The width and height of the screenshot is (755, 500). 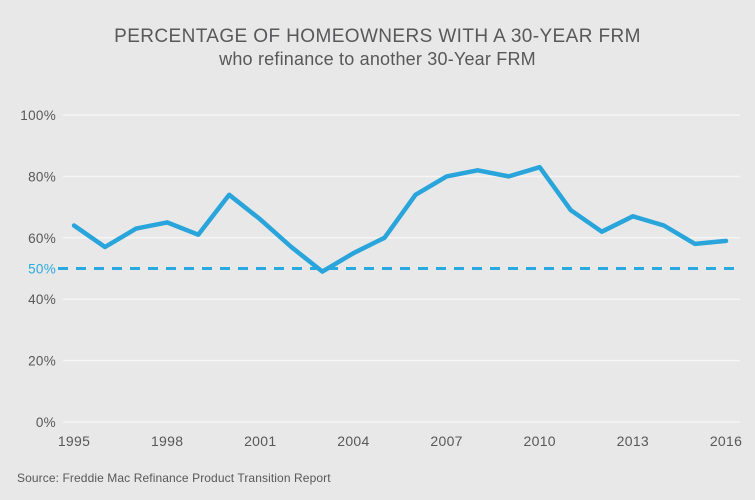 I want to click on x-tick-label: 1995, so click(x=74, y=441).